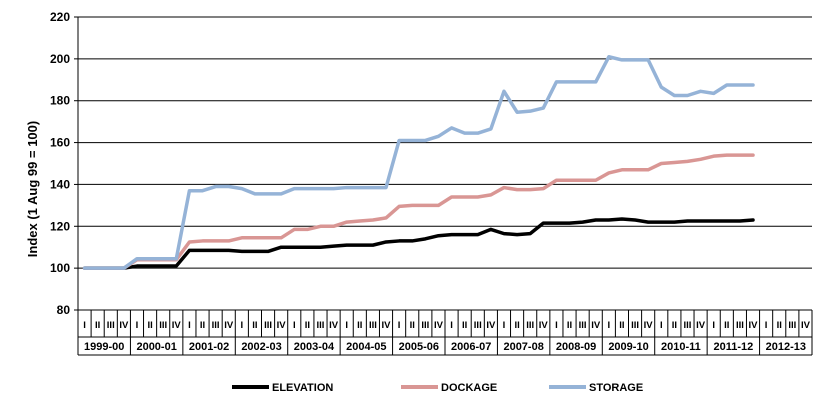 The width and height of the screenshot is (823, 399). I want to click on y-tick-label: 200, so click(60, 59).